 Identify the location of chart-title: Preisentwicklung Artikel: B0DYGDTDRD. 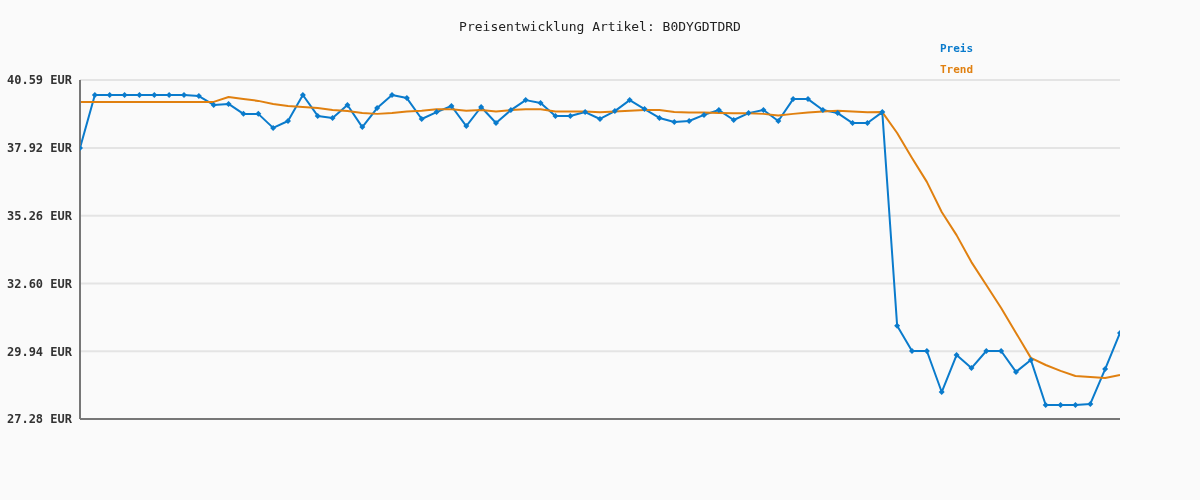
(600, 26).